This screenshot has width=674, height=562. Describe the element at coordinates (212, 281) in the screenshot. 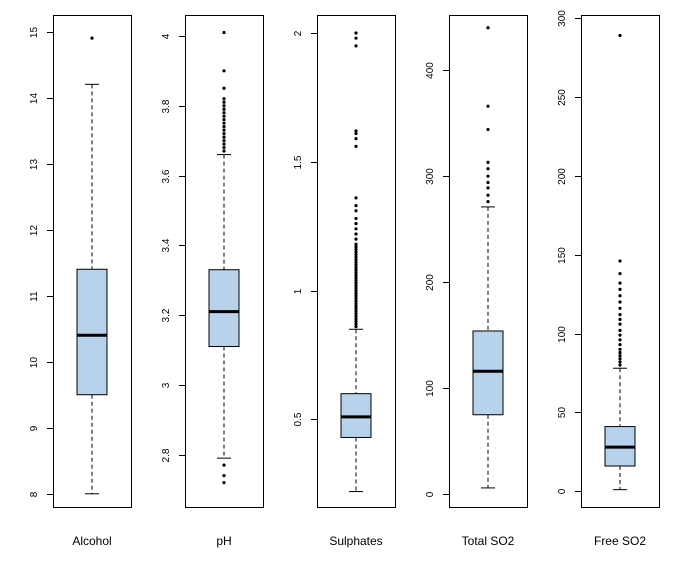

I see `panel-ph: 2.8 3 3.2 3.4 3.6 3.8 4 pH` at that location.